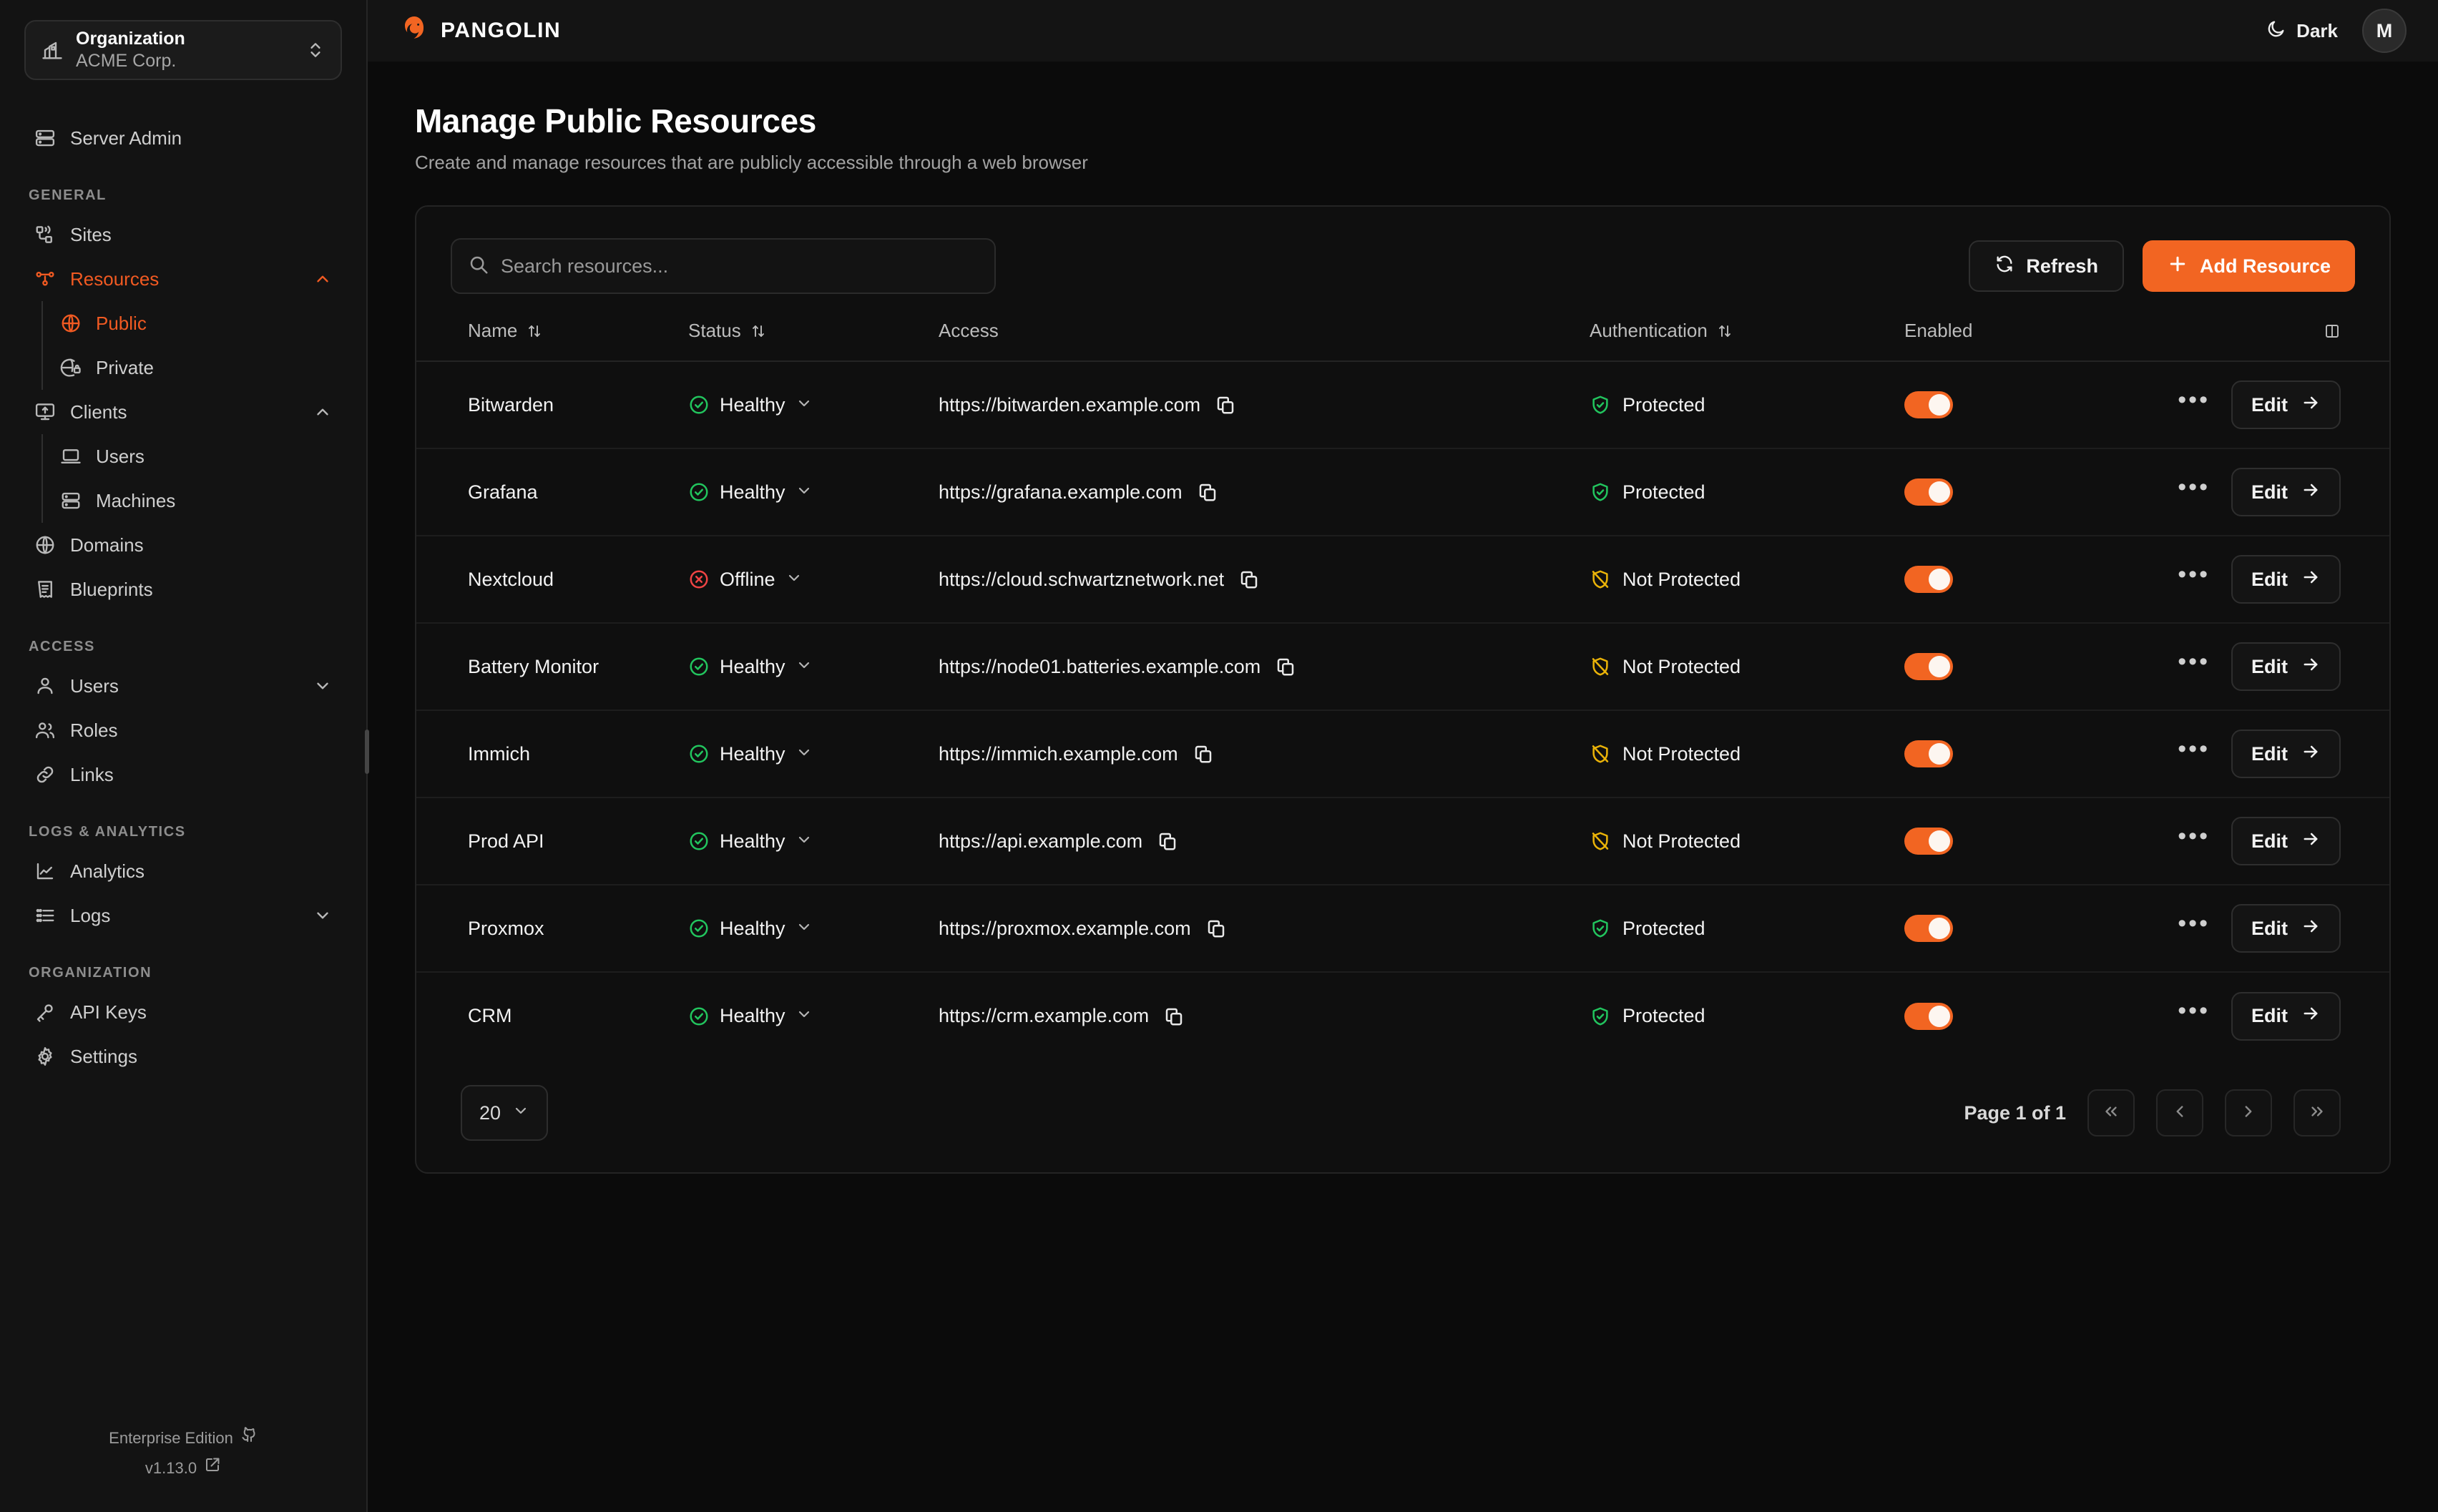 The height and width of the screenshot is (1512, 2438). Describe the element at coordinates (1065, 928) in the screenshot. I see `resource-url: https://proxmox.example.com` at that location.